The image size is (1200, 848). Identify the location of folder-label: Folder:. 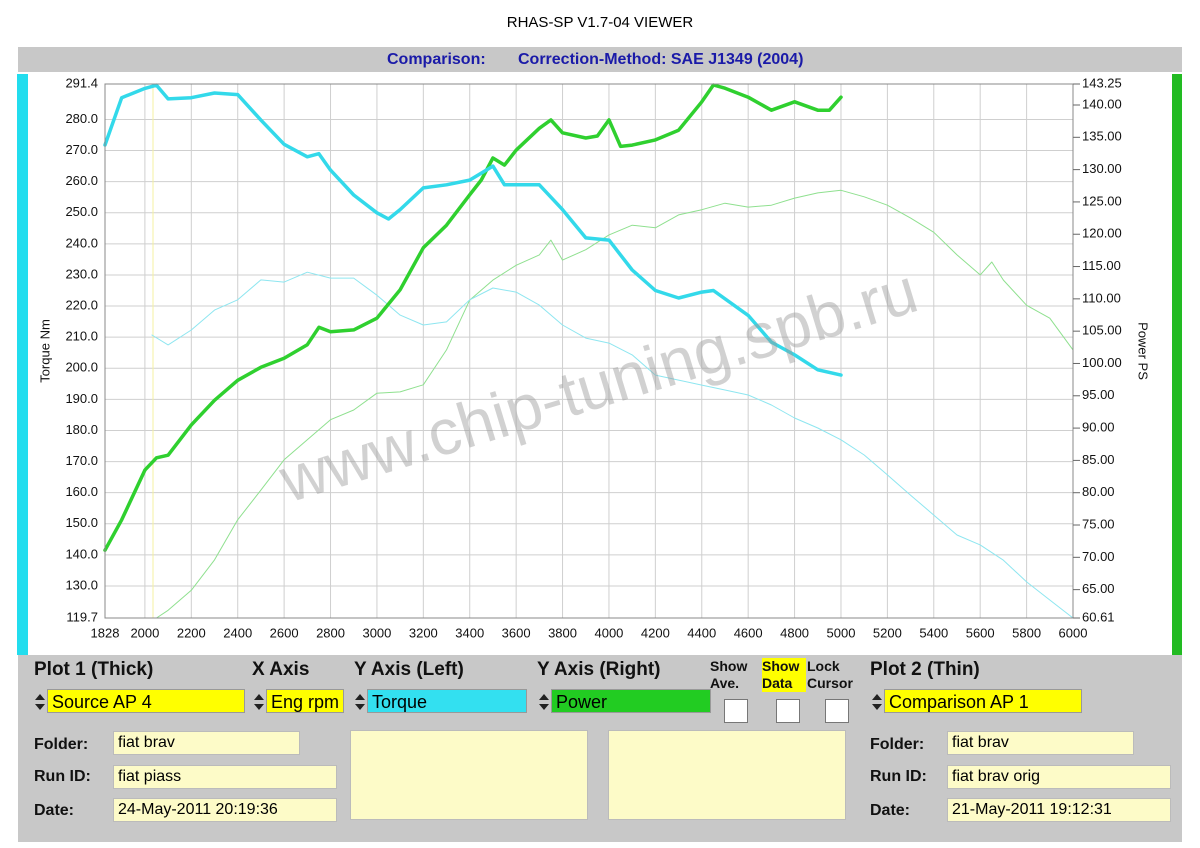
(61, 744).